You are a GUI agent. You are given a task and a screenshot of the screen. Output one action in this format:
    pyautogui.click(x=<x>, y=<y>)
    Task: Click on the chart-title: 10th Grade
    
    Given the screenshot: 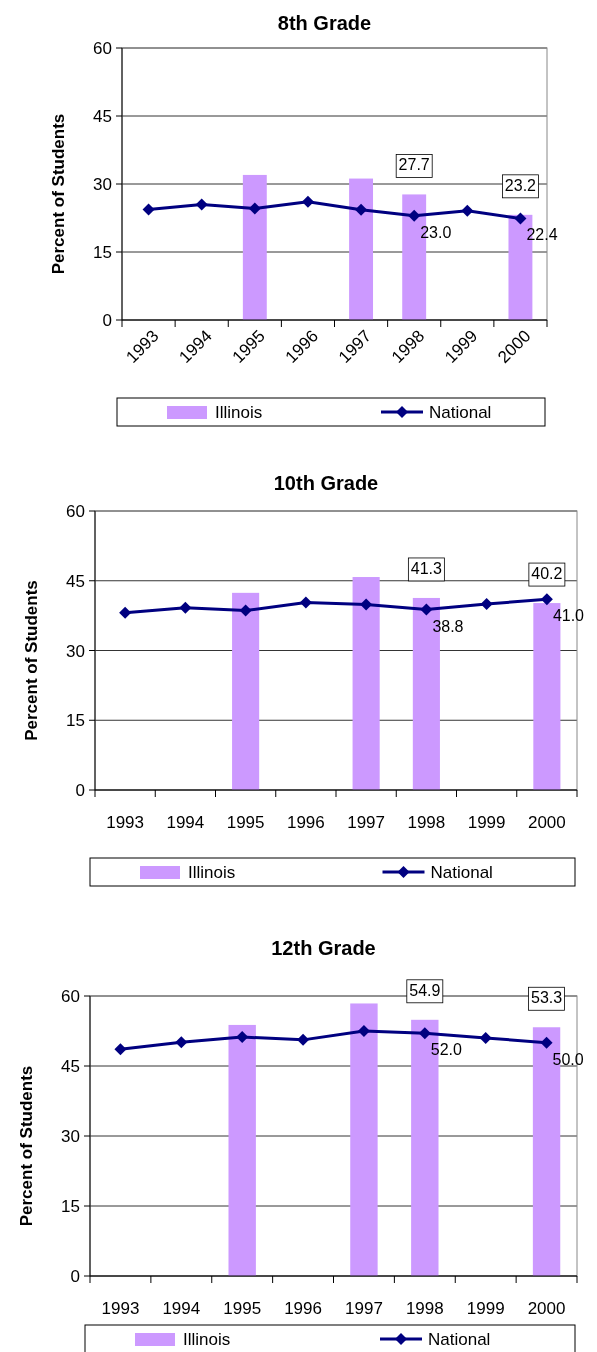 What is the action you would take?
    pyautogui.click(x=326, y=483)
    